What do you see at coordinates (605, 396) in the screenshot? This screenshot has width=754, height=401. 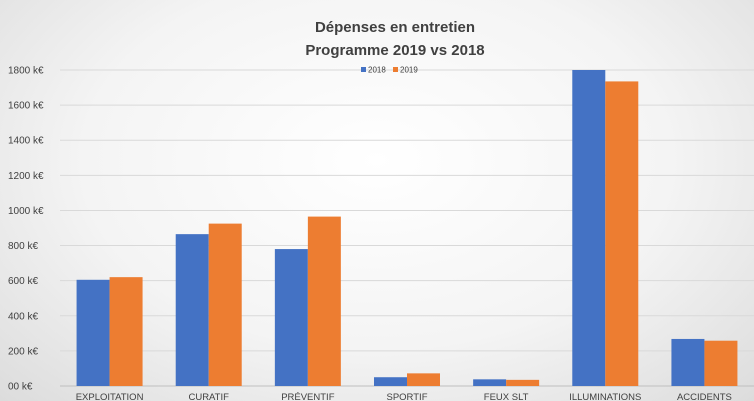 I see `x-category-label: ILLUMINATIONS` at bounding box center [605, 396].